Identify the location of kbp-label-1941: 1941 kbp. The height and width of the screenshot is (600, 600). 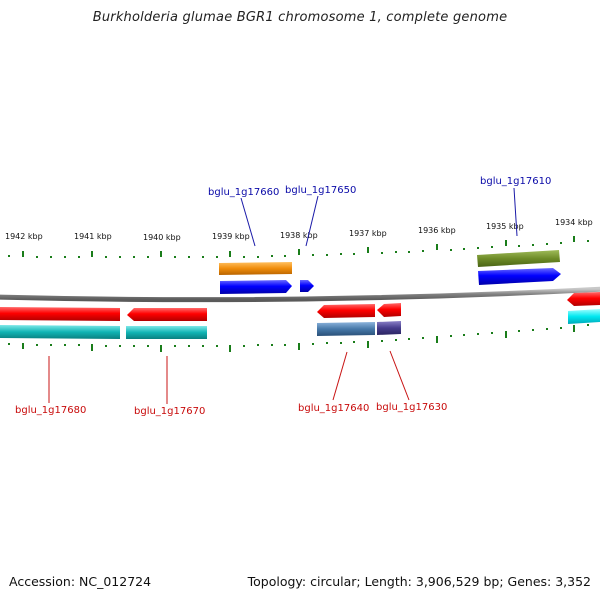
(93, 236).